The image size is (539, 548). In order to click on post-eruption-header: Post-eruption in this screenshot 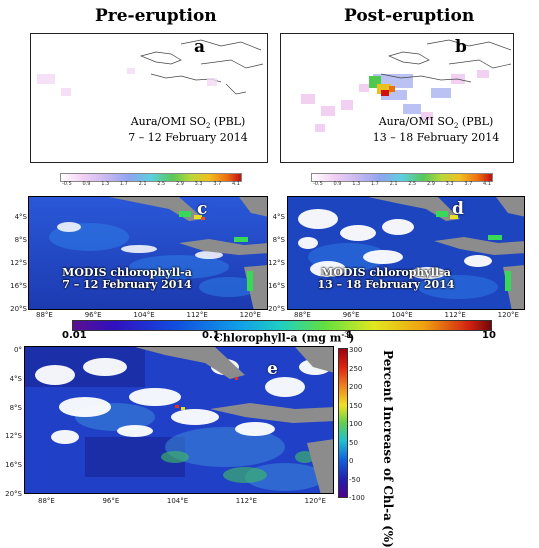, I will do `click(409, 16)`.